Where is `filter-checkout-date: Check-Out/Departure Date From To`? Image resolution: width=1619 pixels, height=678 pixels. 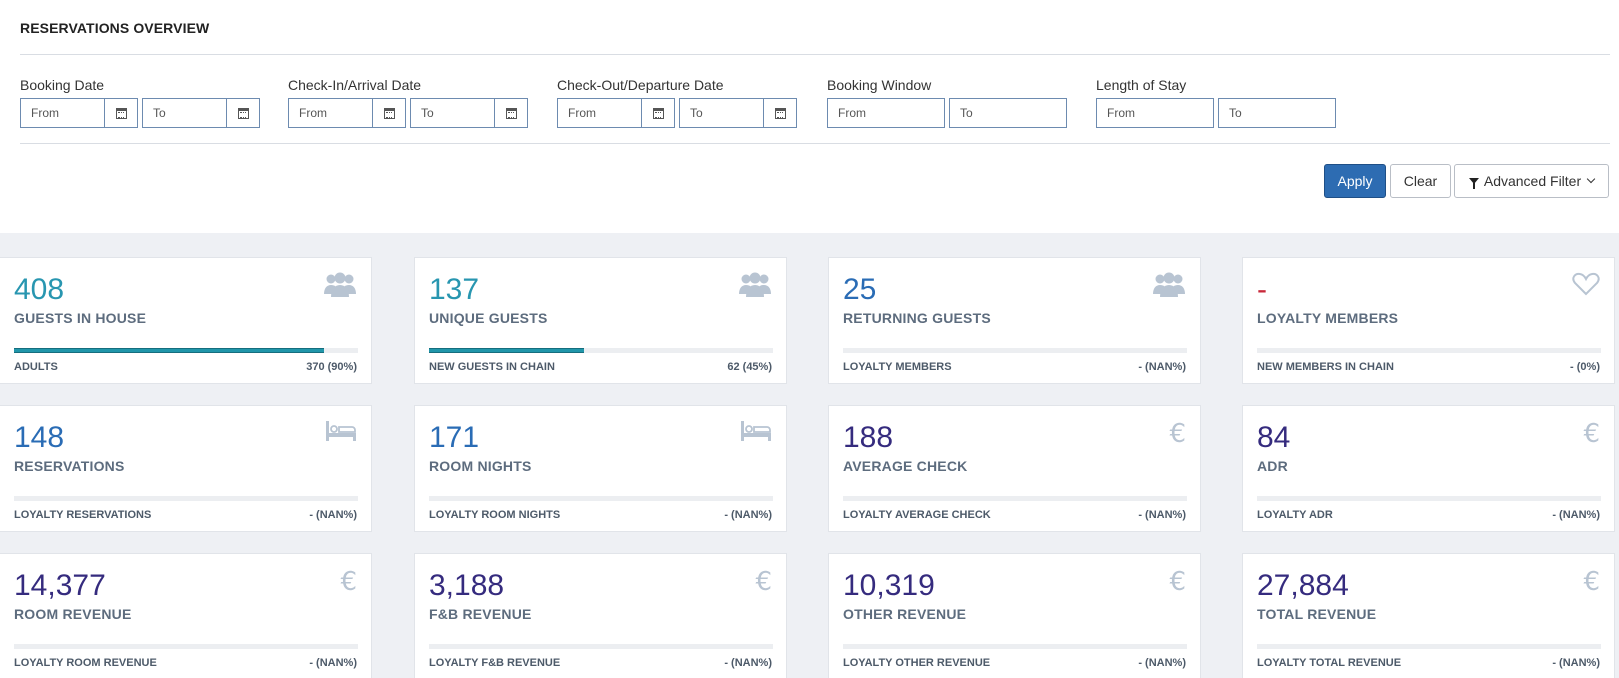 filter-checkout-date: Check-Out/Departure Date From To is located at coordinates (677, 101).